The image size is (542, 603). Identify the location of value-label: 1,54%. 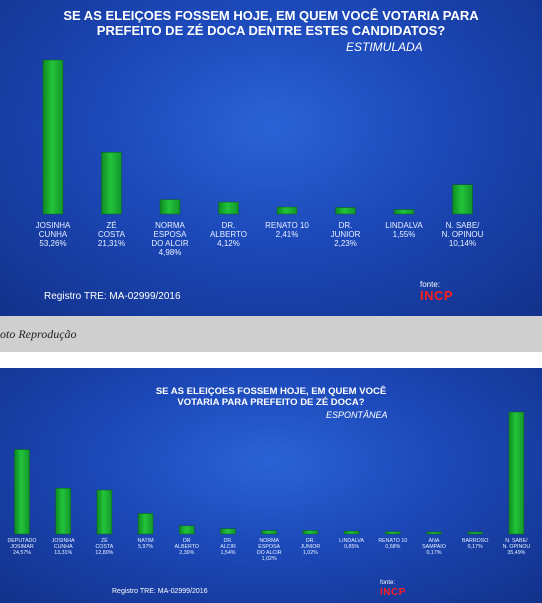
(227, 553).